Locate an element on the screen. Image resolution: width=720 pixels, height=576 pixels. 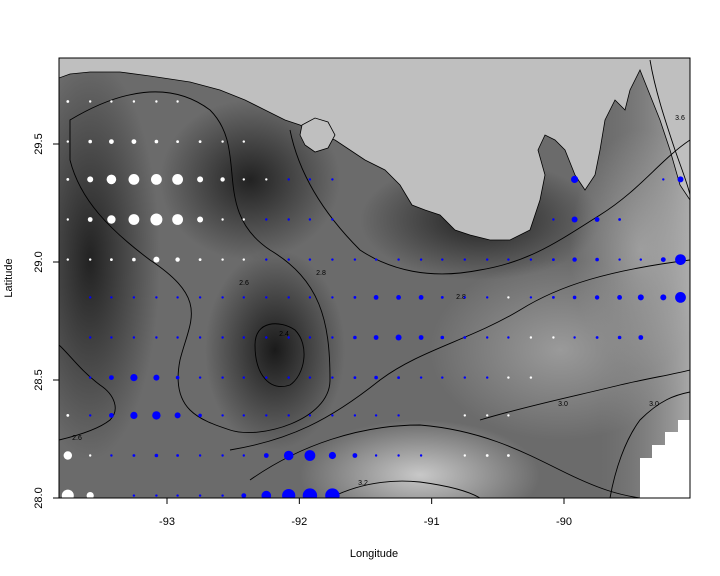
contour-label: 2.4 is located at coordinates (284, 334).